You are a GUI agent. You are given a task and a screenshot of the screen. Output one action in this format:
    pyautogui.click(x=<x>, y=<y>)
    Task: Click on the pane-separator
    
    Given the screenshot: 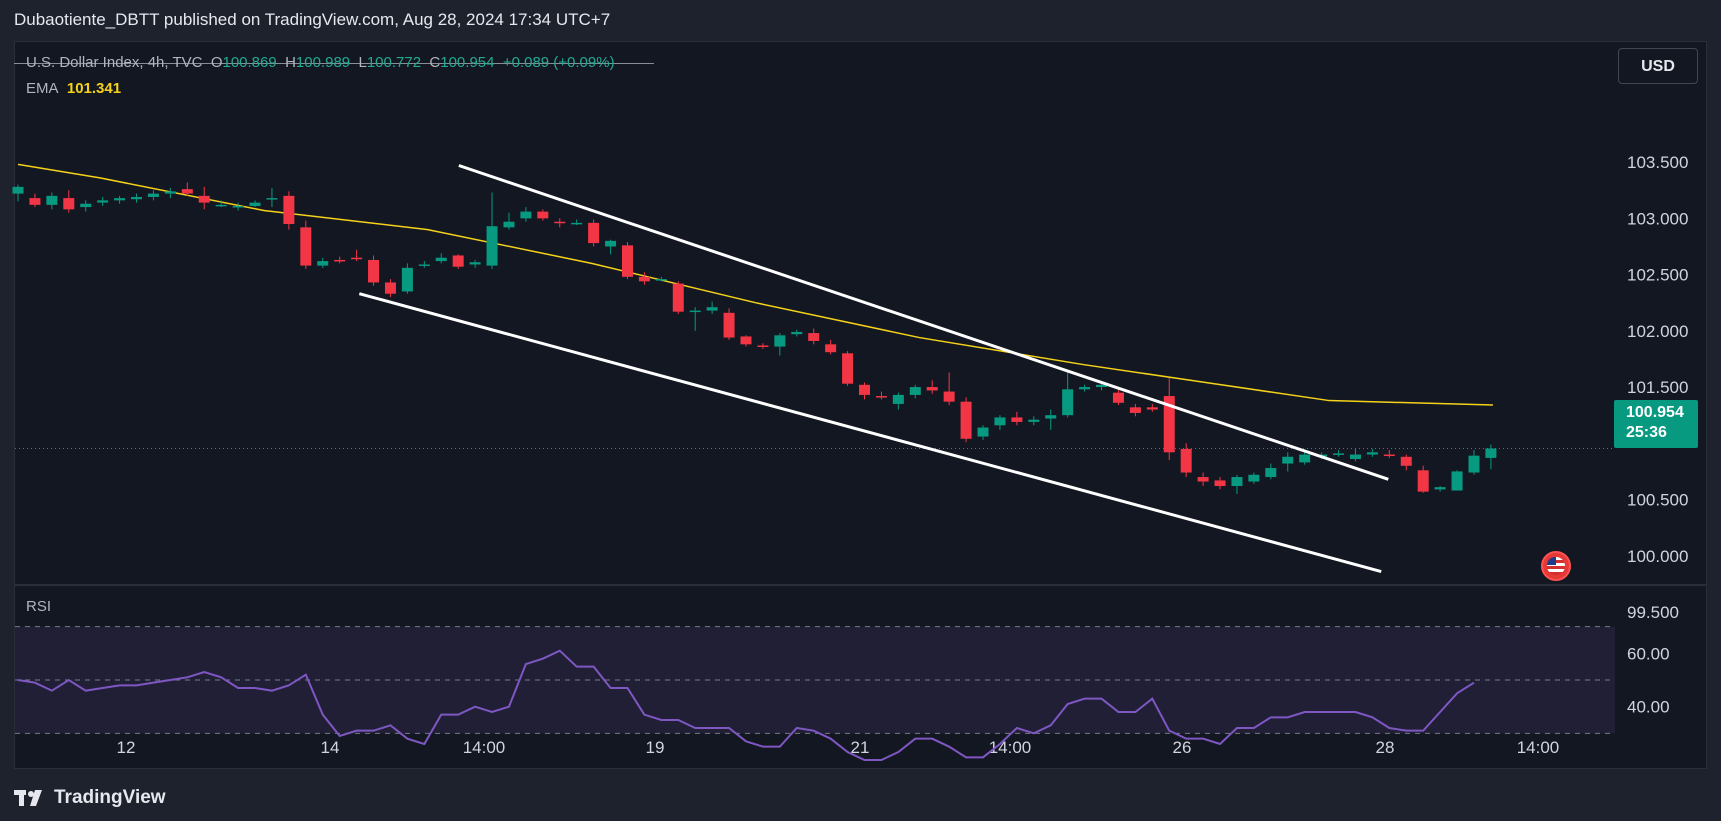 What is the action you would take?
    pyautogui.click(x=860, y=585)
    